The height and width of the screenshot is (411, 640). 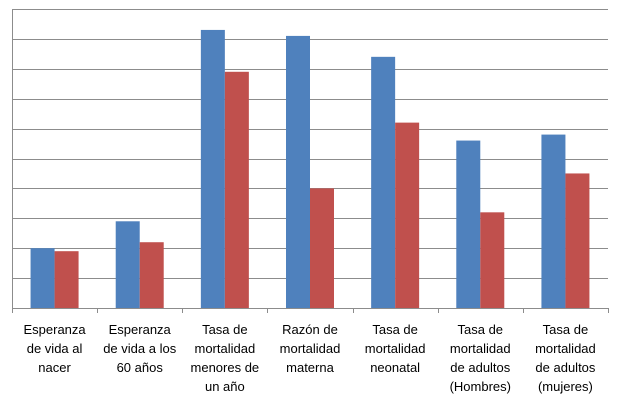 I want to click on x-tick-label: Tasa de mortalidad menores de un año, so click(x=225, y=358).